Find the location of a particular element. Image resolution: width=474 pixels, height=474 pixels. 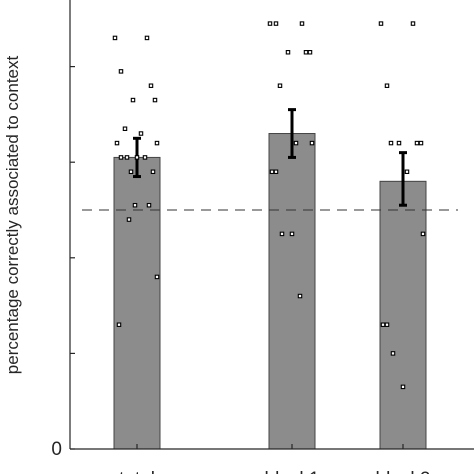

bar-total is located at coordinates (137, 303).